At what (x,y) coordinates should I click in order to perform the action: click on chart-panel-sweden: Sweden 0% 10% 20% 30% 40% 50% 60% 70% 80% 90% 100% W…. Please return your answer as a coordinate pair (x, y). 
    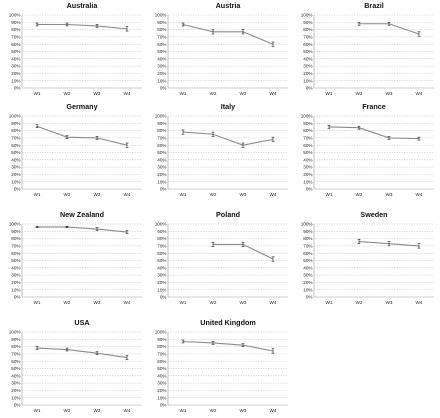
    Looking at the image, I should click on (367, 259).